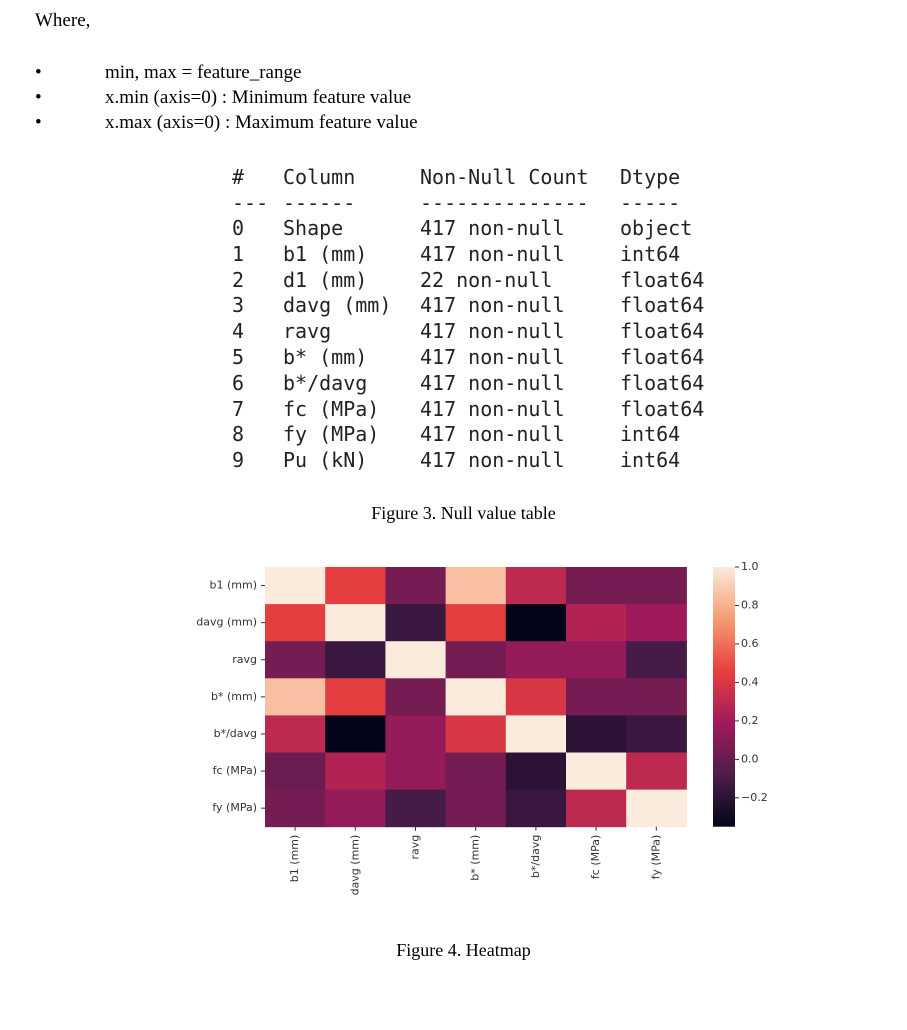 This screenshot has width=907, height=1030. Describe the element at coordinates (331, 434) in the screenshot. I see `table-cell: fy (MPa)` at that location.